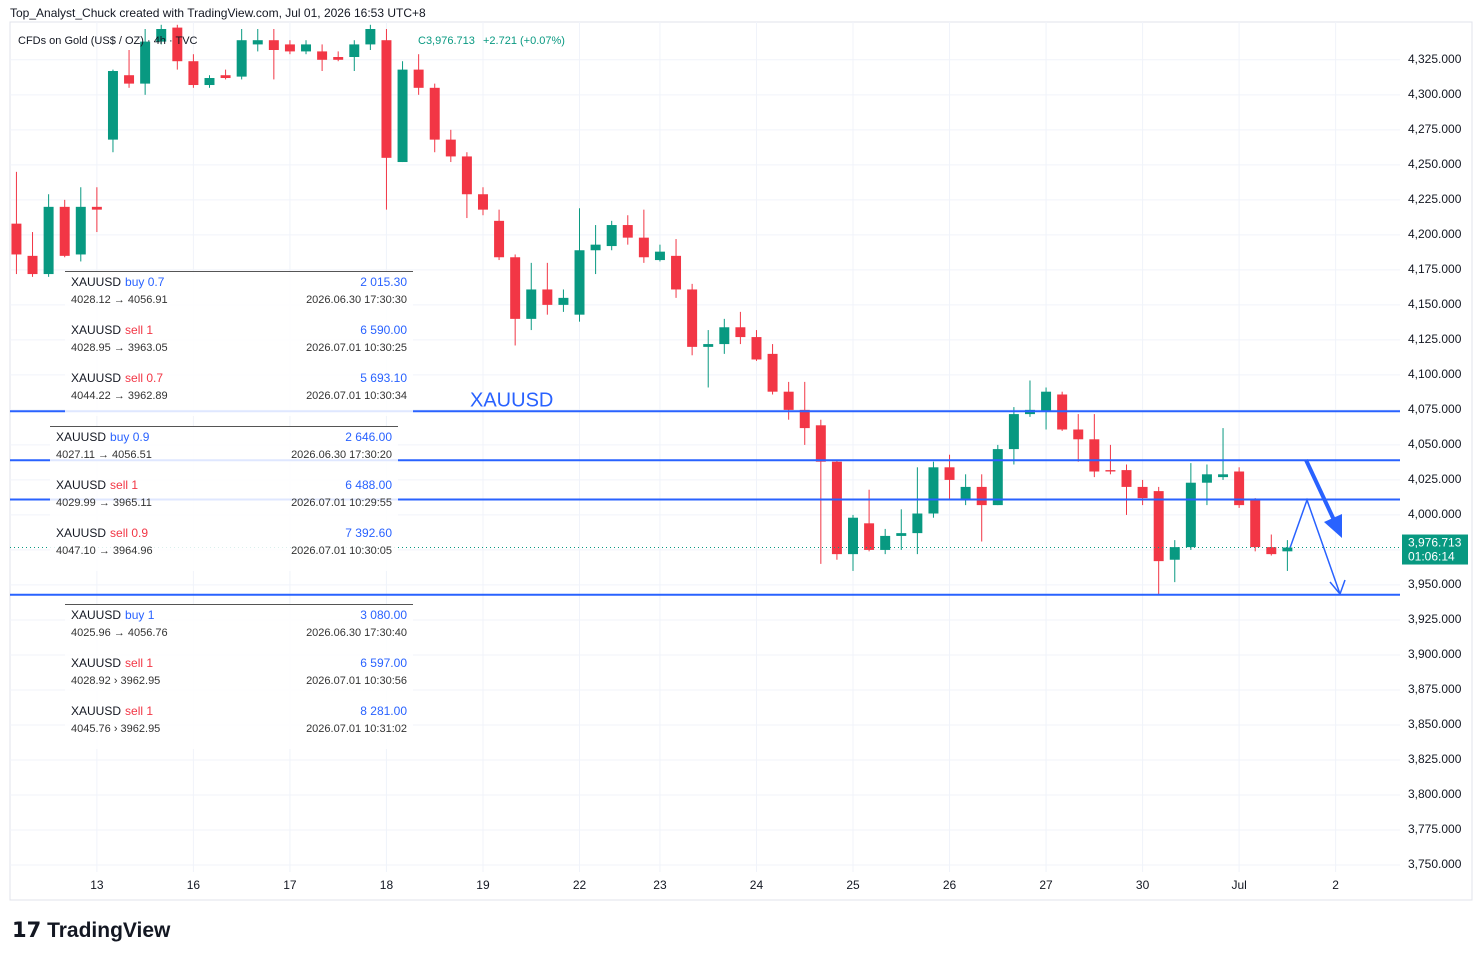 The width and height of the screenshot is (1482, 961). I want to click on x-tick-label: 25, so click(853, 885).